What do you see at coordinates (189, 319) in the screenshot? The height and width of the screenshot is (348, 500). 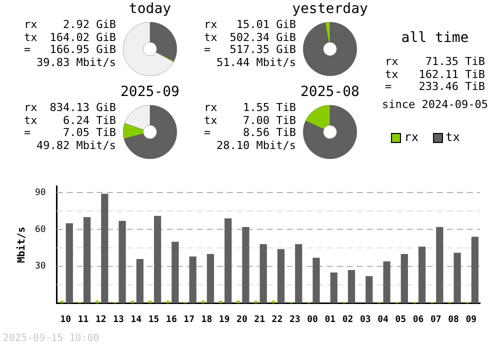 I see `x-tick-label: 17` at bounding box center [189, 319].